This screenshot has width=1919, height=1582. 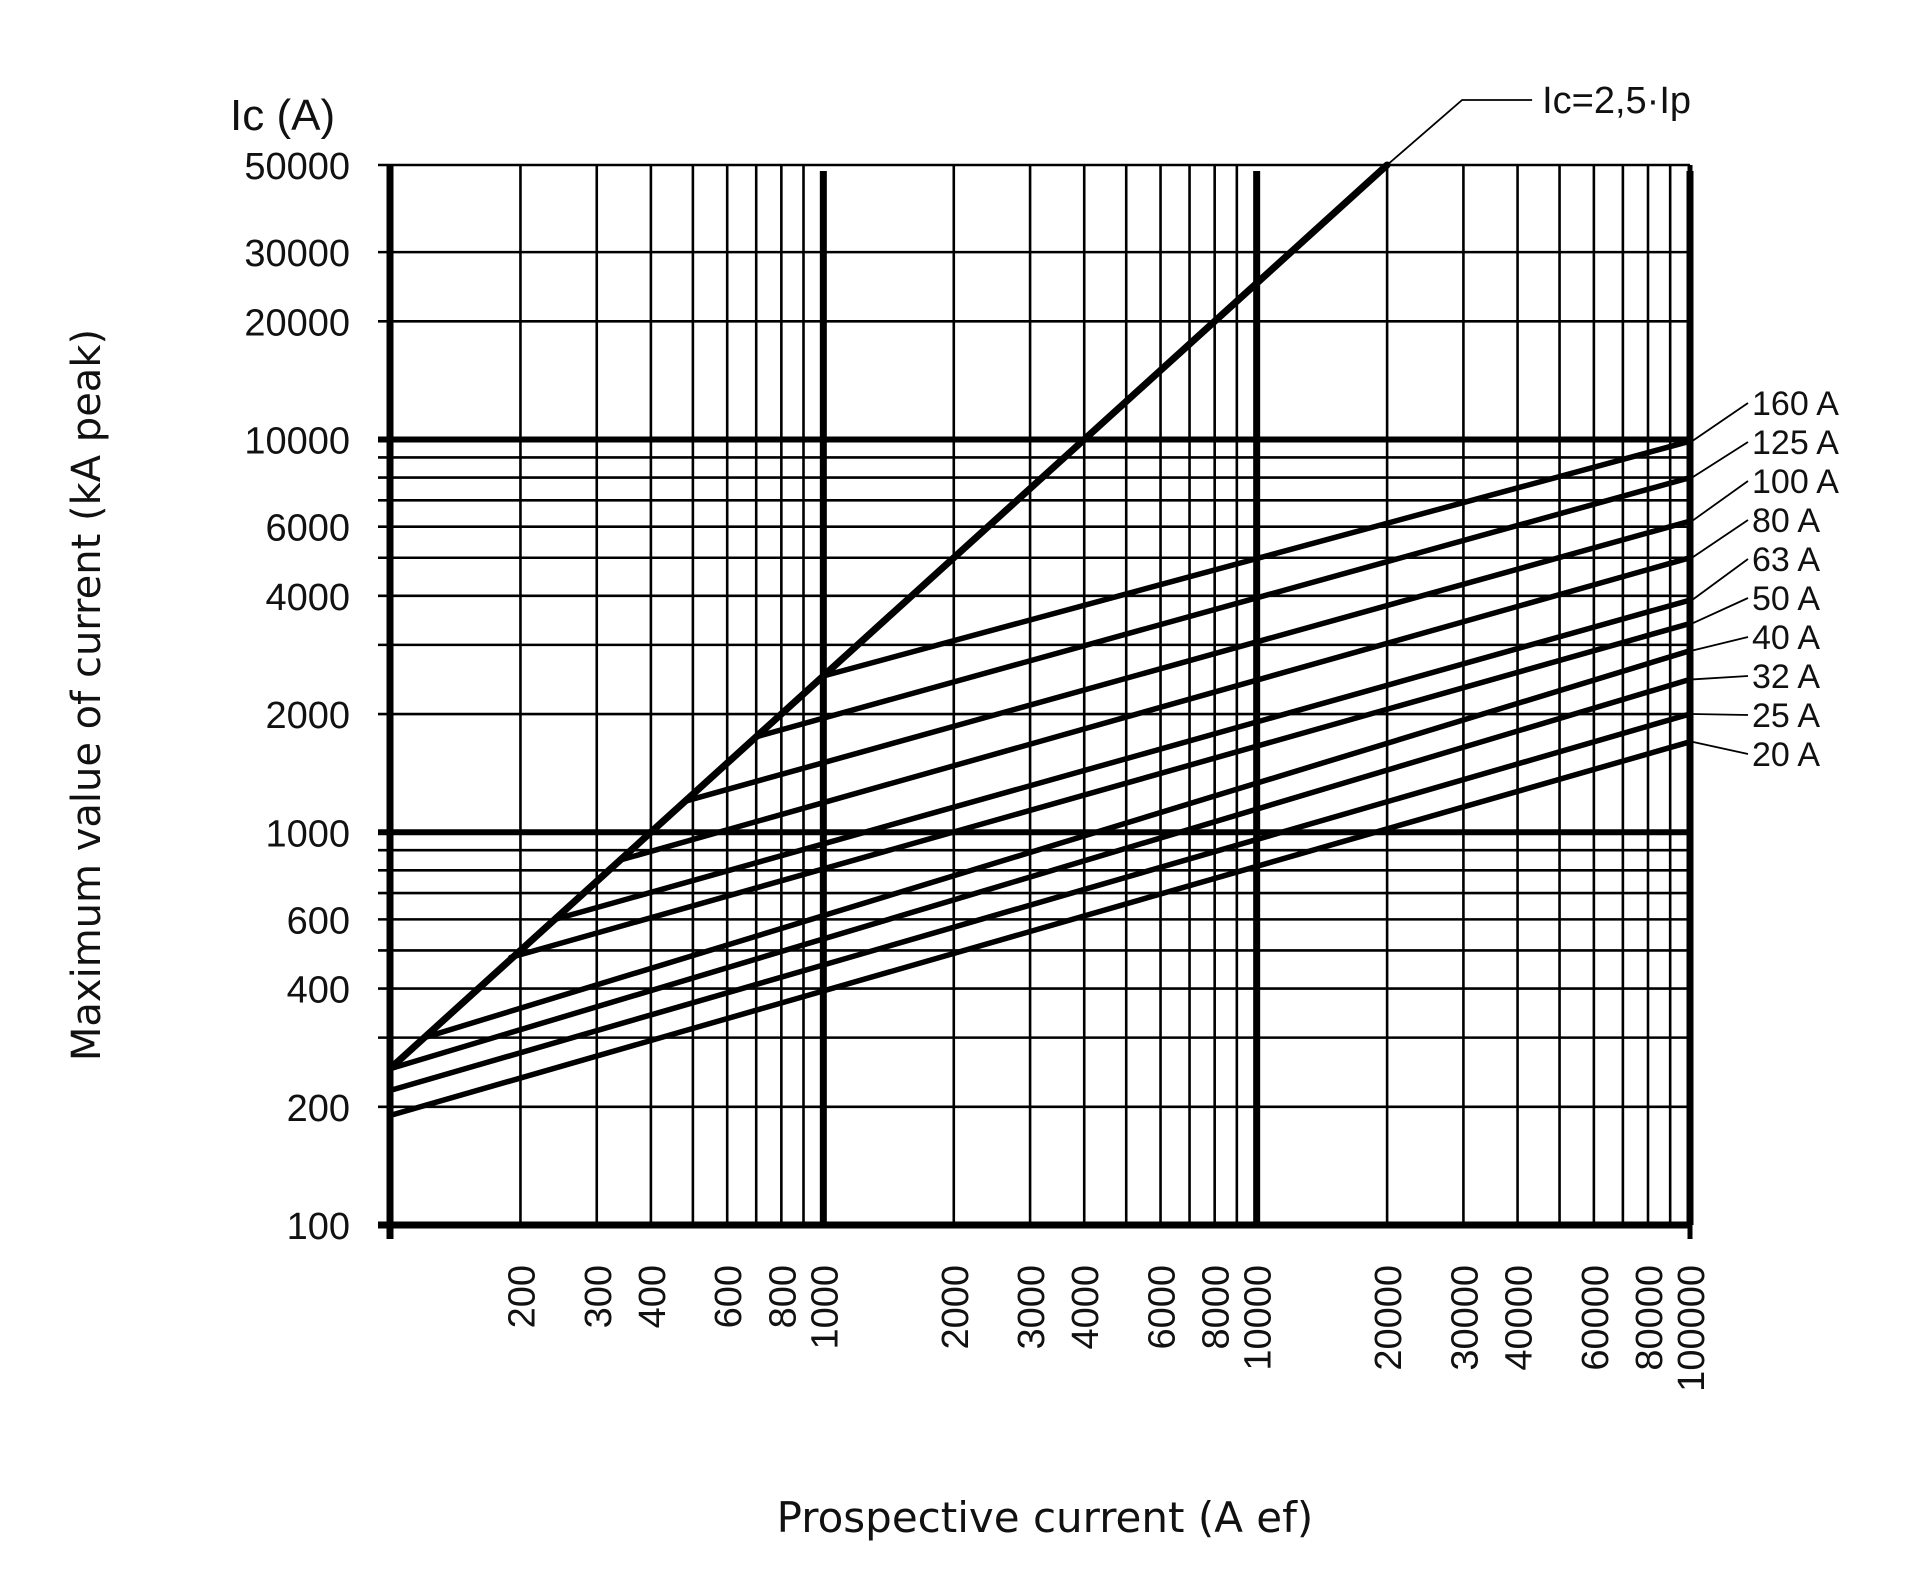 What do you see at coordinates (1459, 132) in the screenshot?
I see `series-label-leader-main` at bounding box center [1459, 132].